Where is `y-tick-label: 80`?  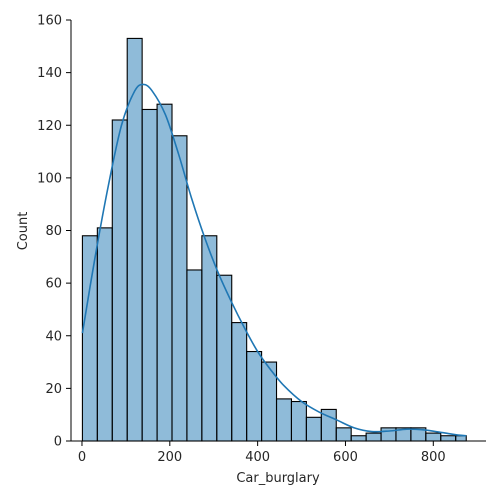
y-tick-label: 80 is located at coordinates (53, 231).